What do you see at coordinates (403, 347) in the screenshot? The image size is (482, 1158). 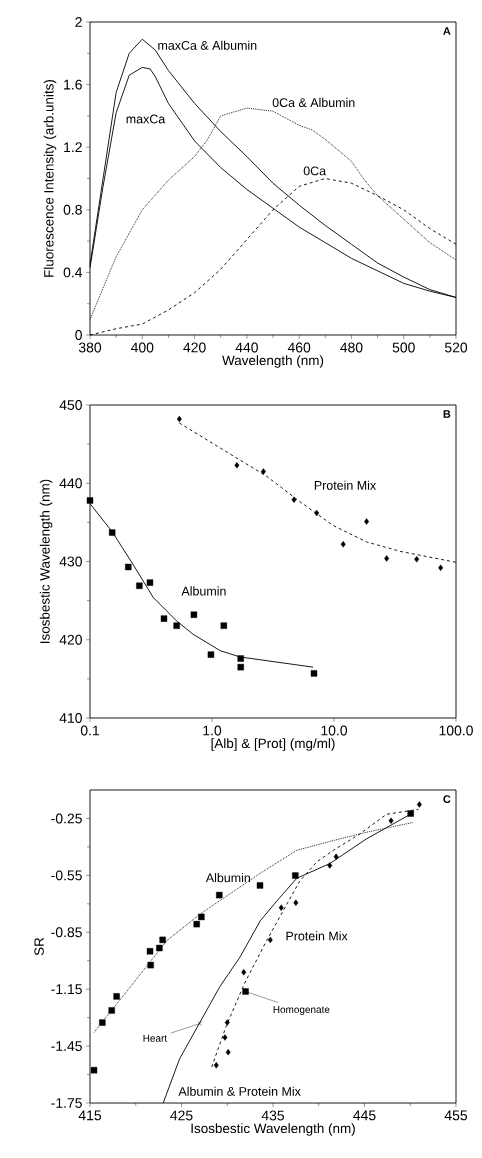 I see `x-tick-label: 500` at bounding box center [403, 347].